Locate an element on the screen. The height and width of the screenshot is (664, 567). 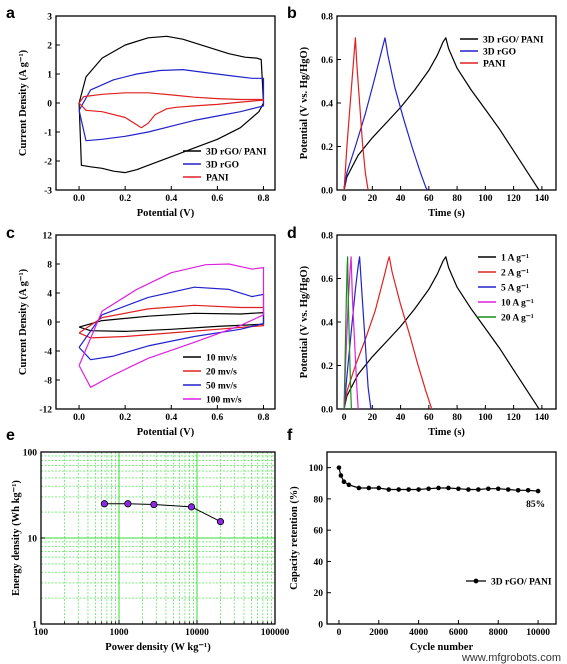
y-tick-label: -4 is located at coordinates (48, 353).